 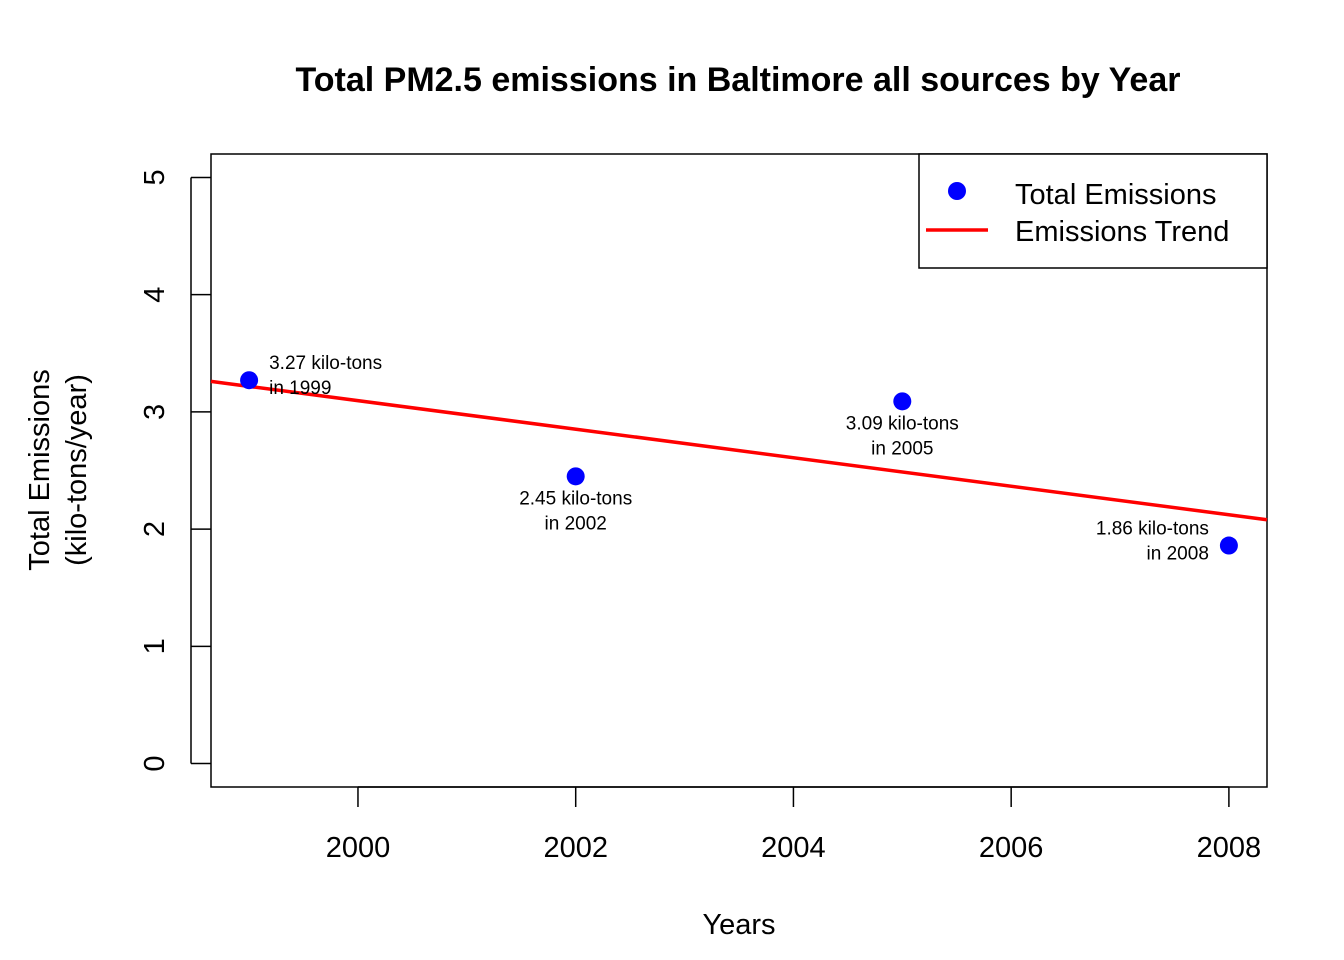 I want to click on data-point-2002, so click(x=575, y=476).